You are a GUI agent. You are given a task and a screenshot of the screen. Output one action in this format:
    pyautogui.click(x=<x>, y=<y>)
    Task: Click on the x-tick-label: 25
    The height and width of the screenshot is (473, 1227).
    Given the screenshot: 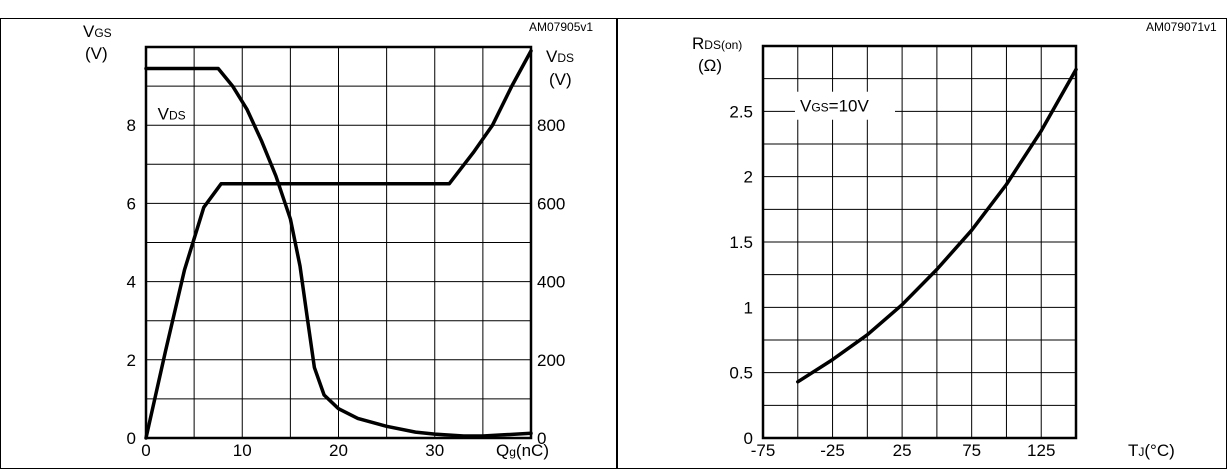 What is the action you would take?
    pyautogui.click(x=902, y=450)
    